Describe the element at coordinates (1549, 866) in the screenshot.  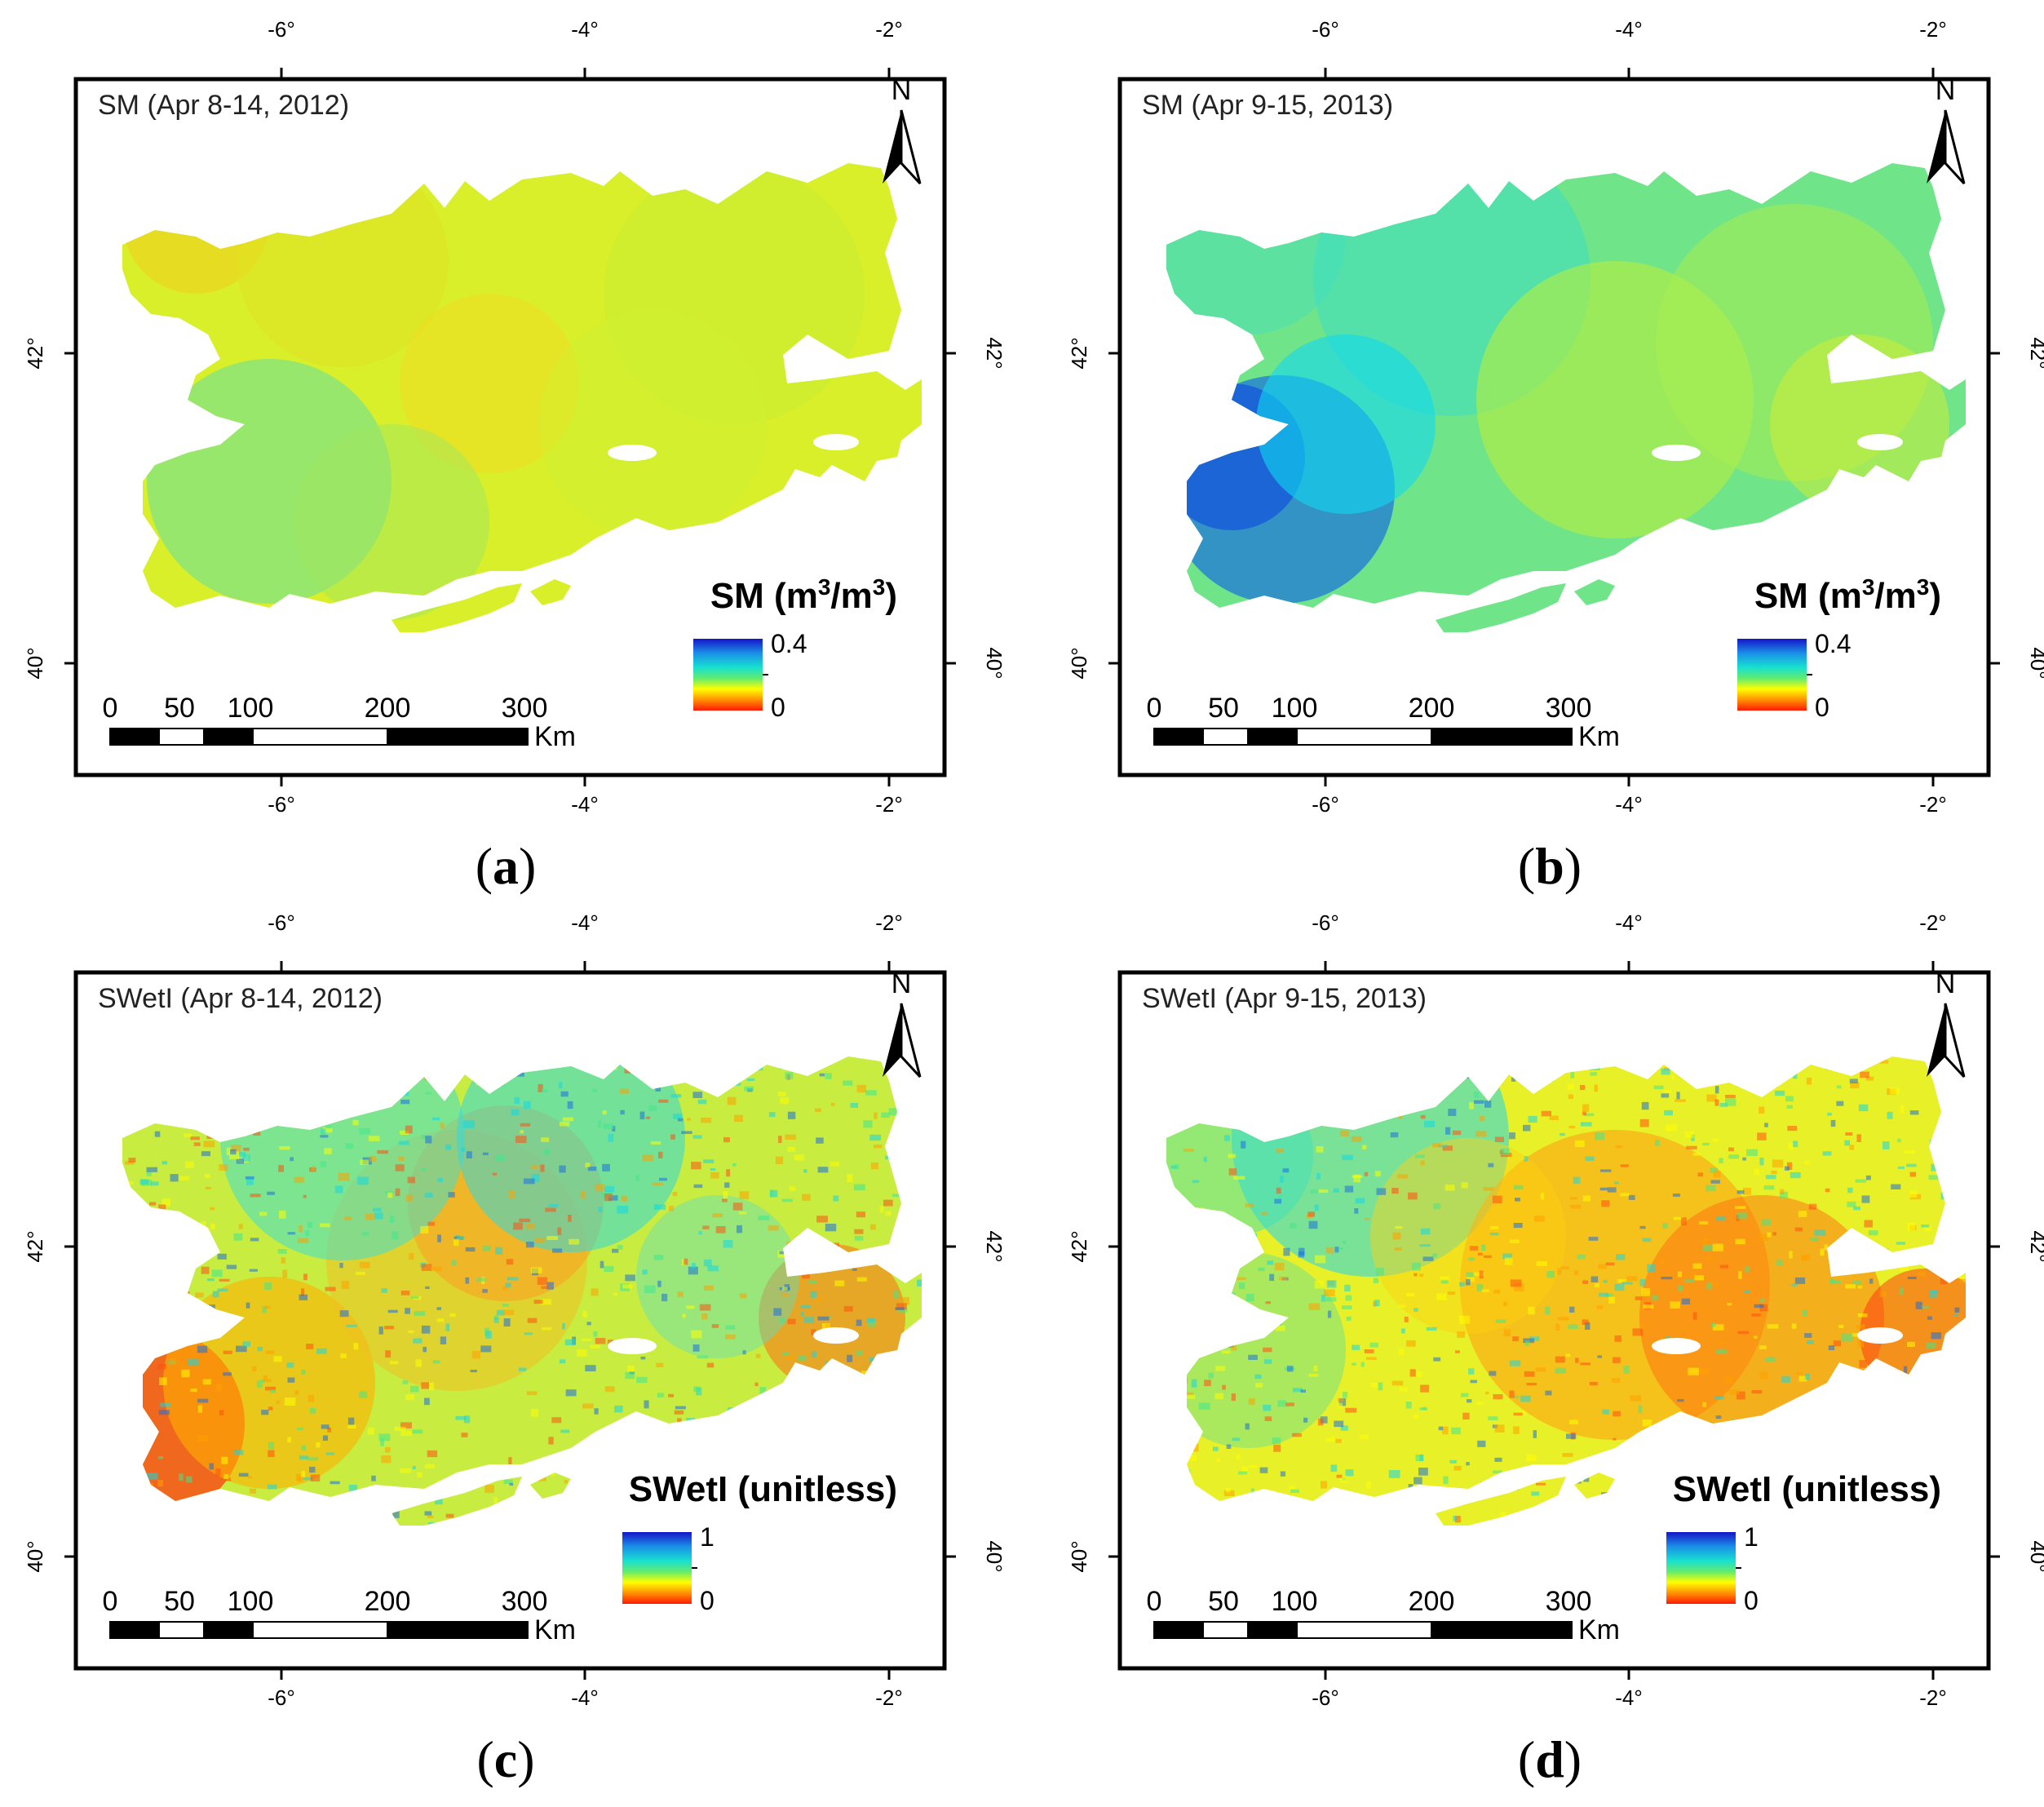
I see `panel-label-b: (b)` at that location.